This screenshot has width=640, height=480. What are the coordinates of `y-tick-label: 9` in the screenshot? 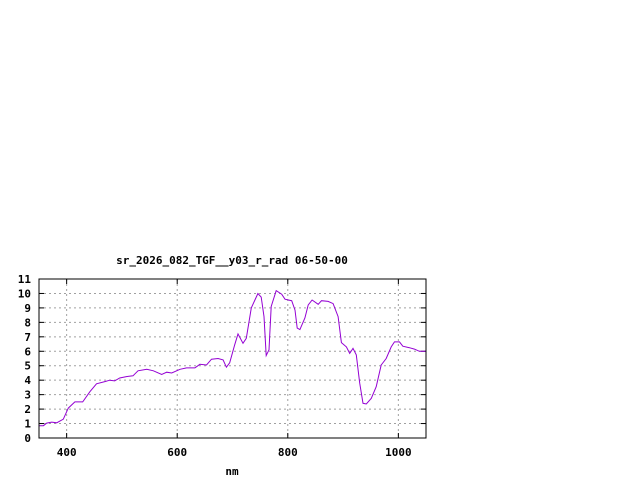 It's located at (27, 308).